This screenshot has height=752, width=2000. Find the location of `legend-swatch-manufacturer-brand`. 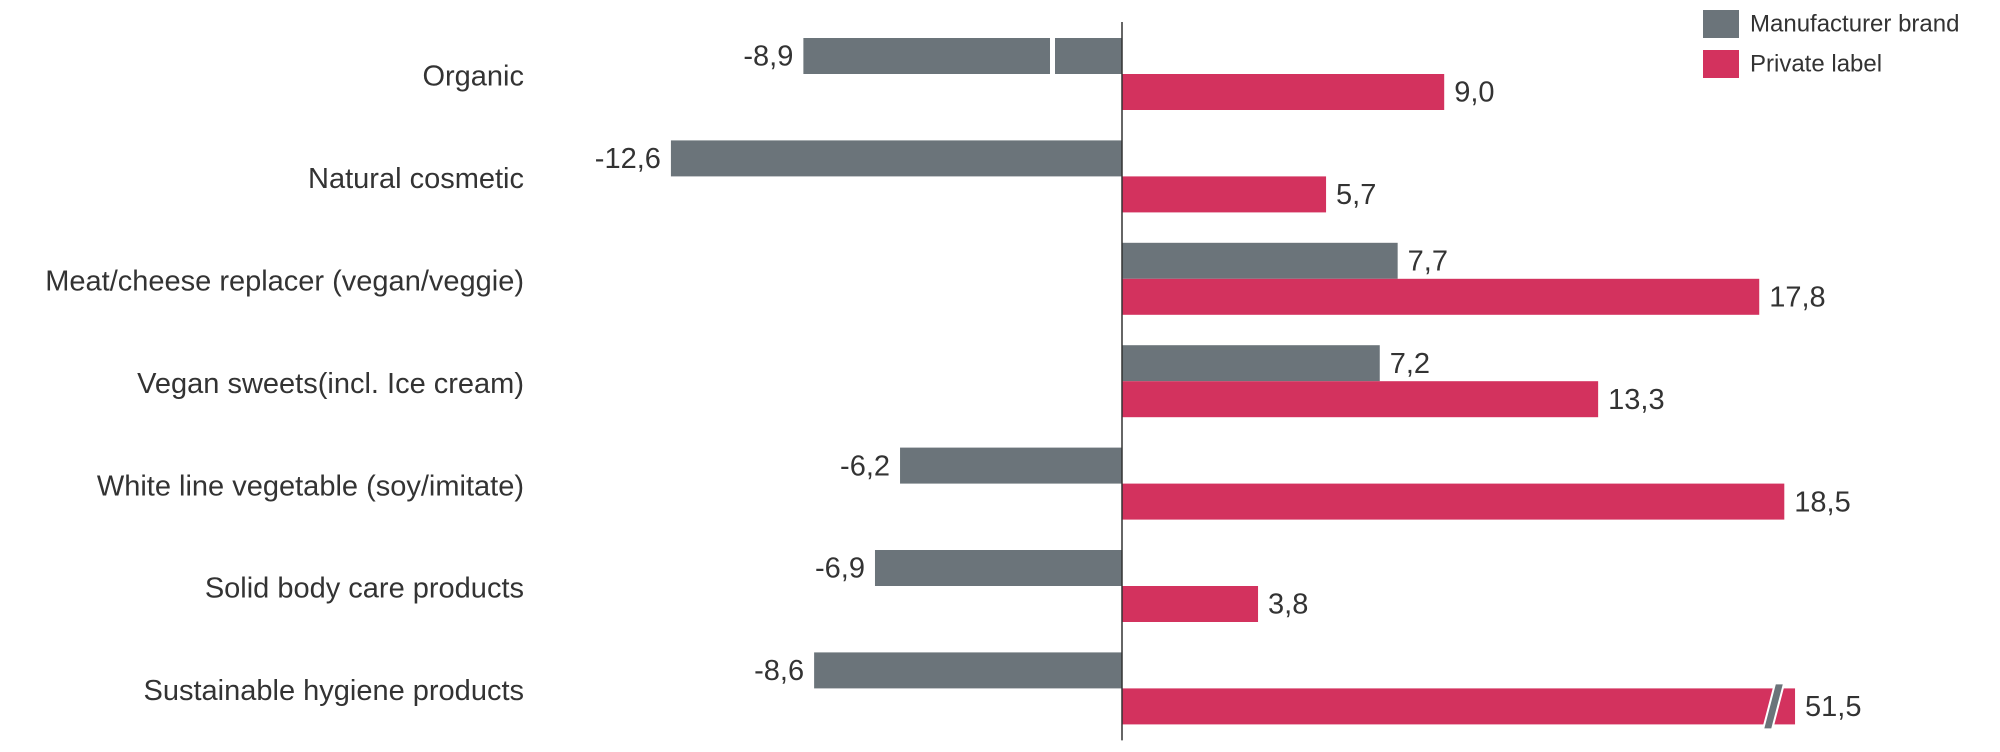

legend-swatch-manufacturer-brand is located at coordinates (1721, 24).